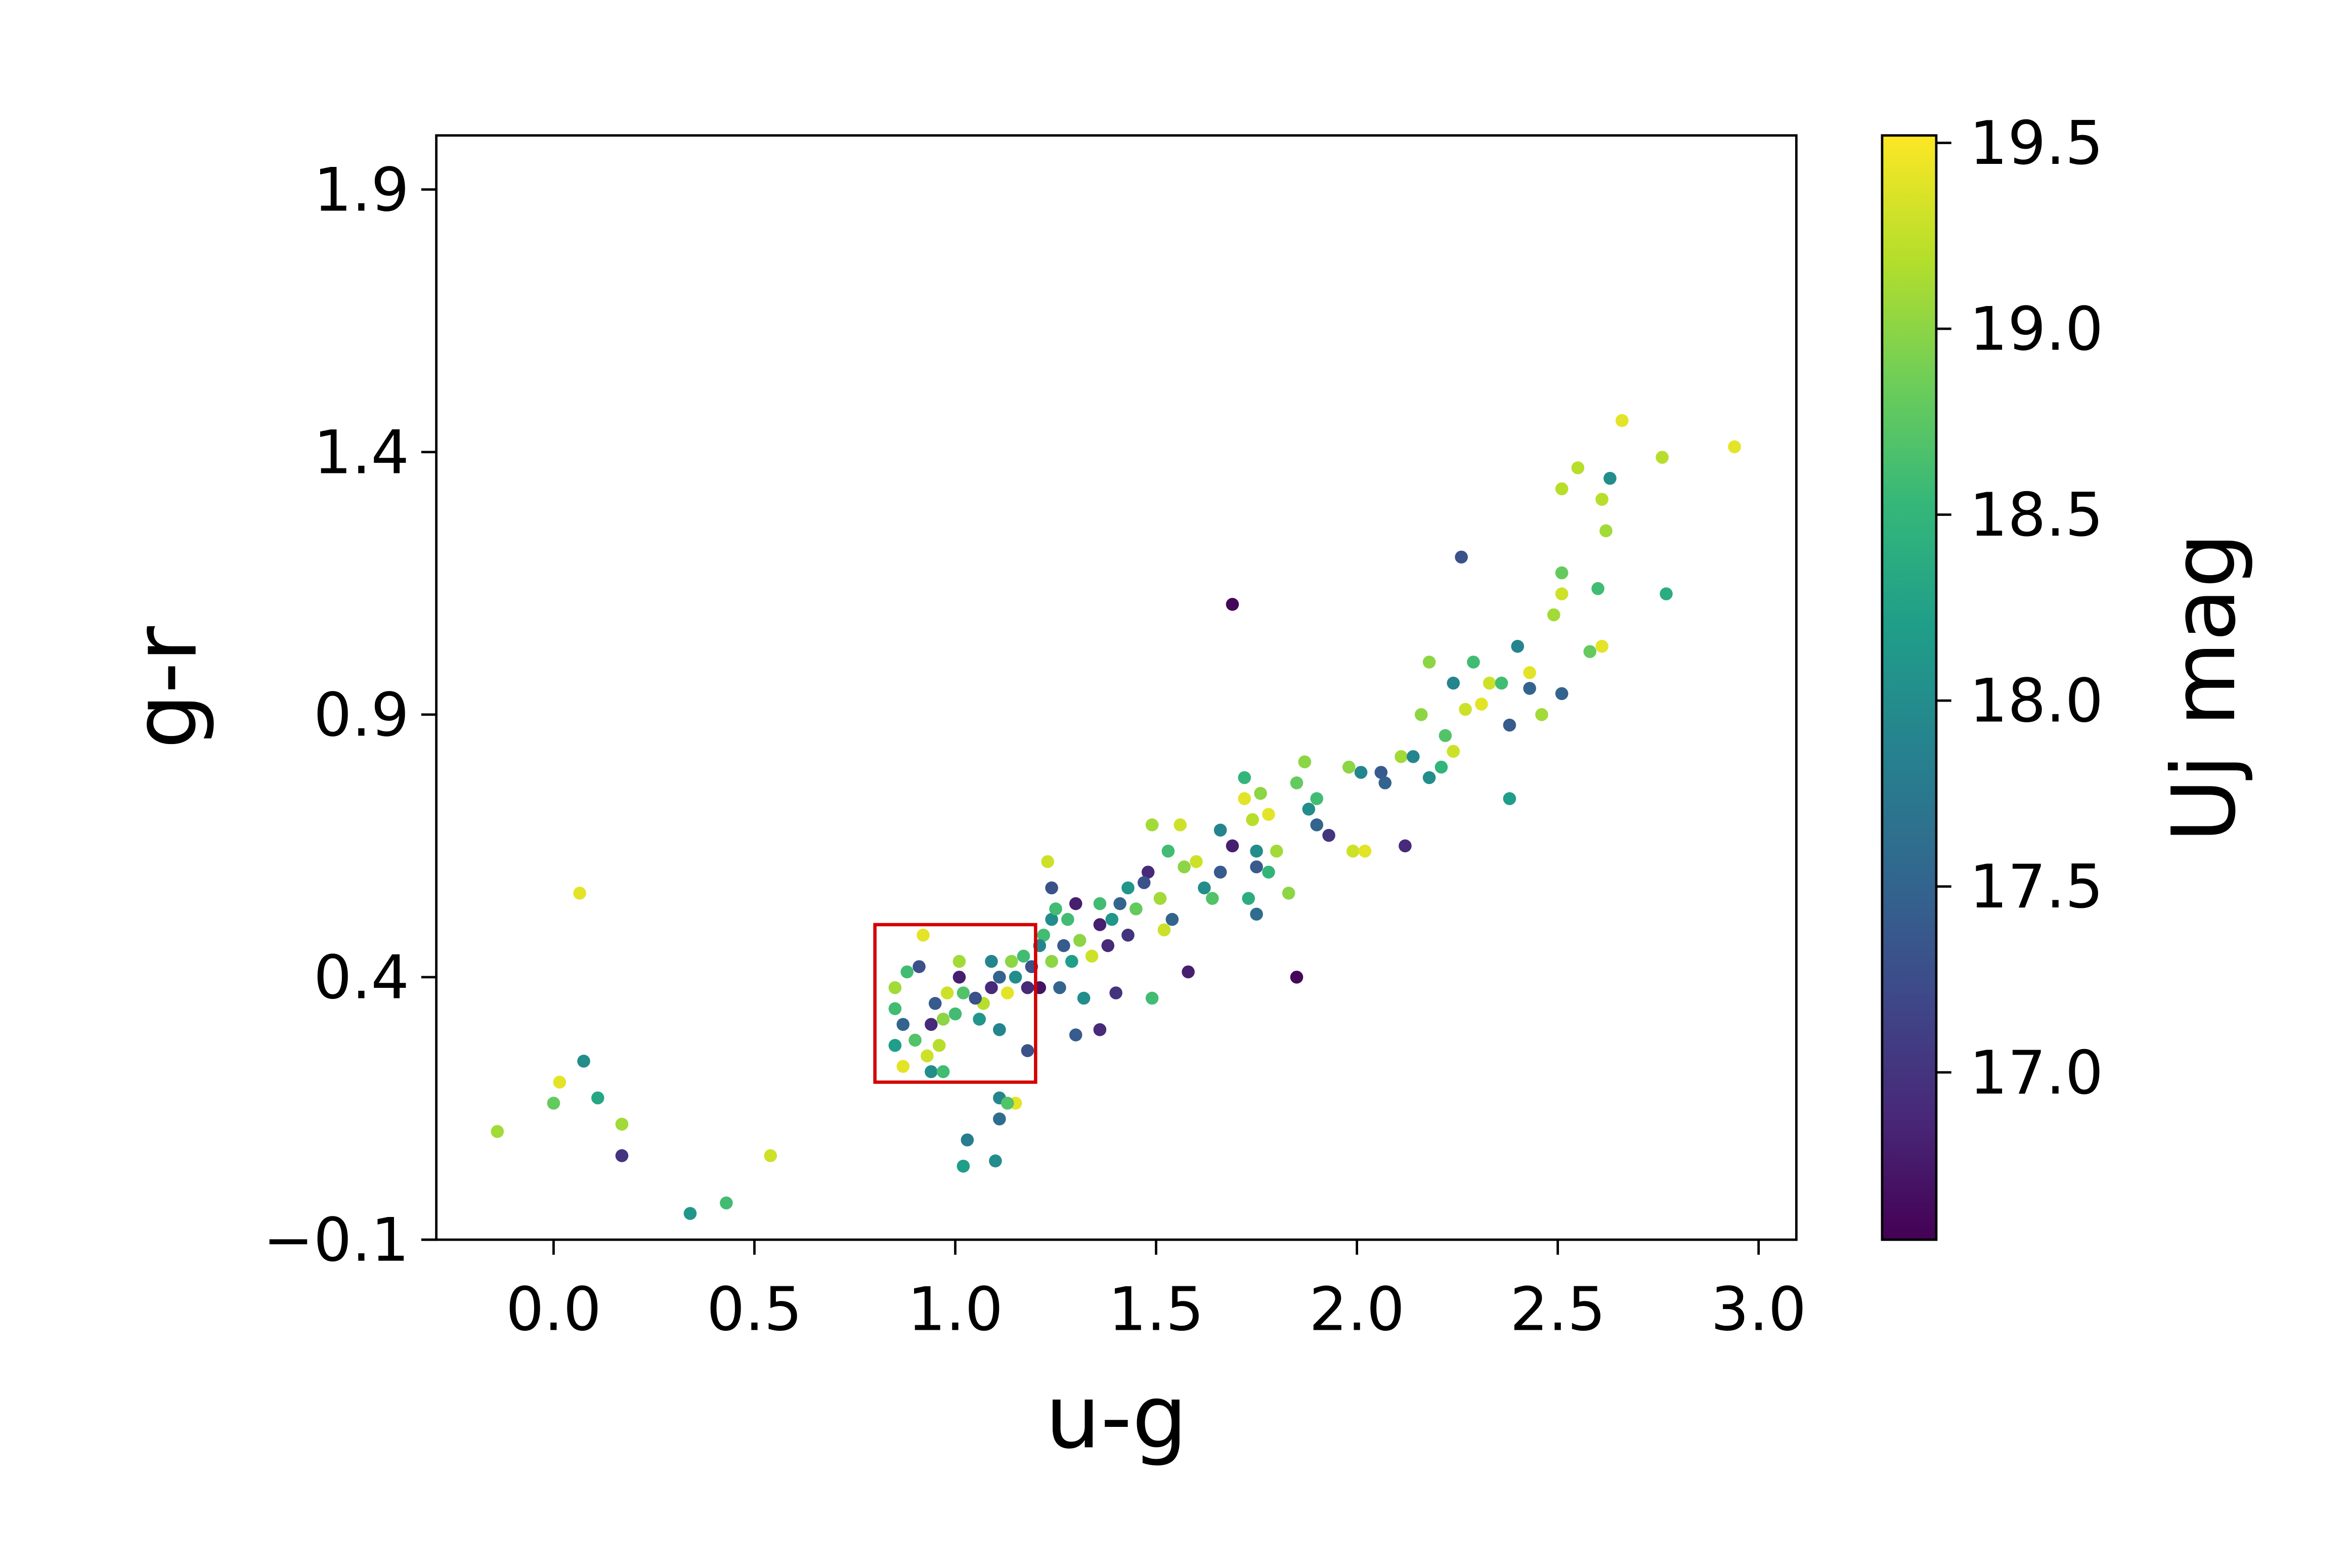 The image size is (2347, 1568). I want to click on x-tick-label: 0.5, so click(754, 1309).